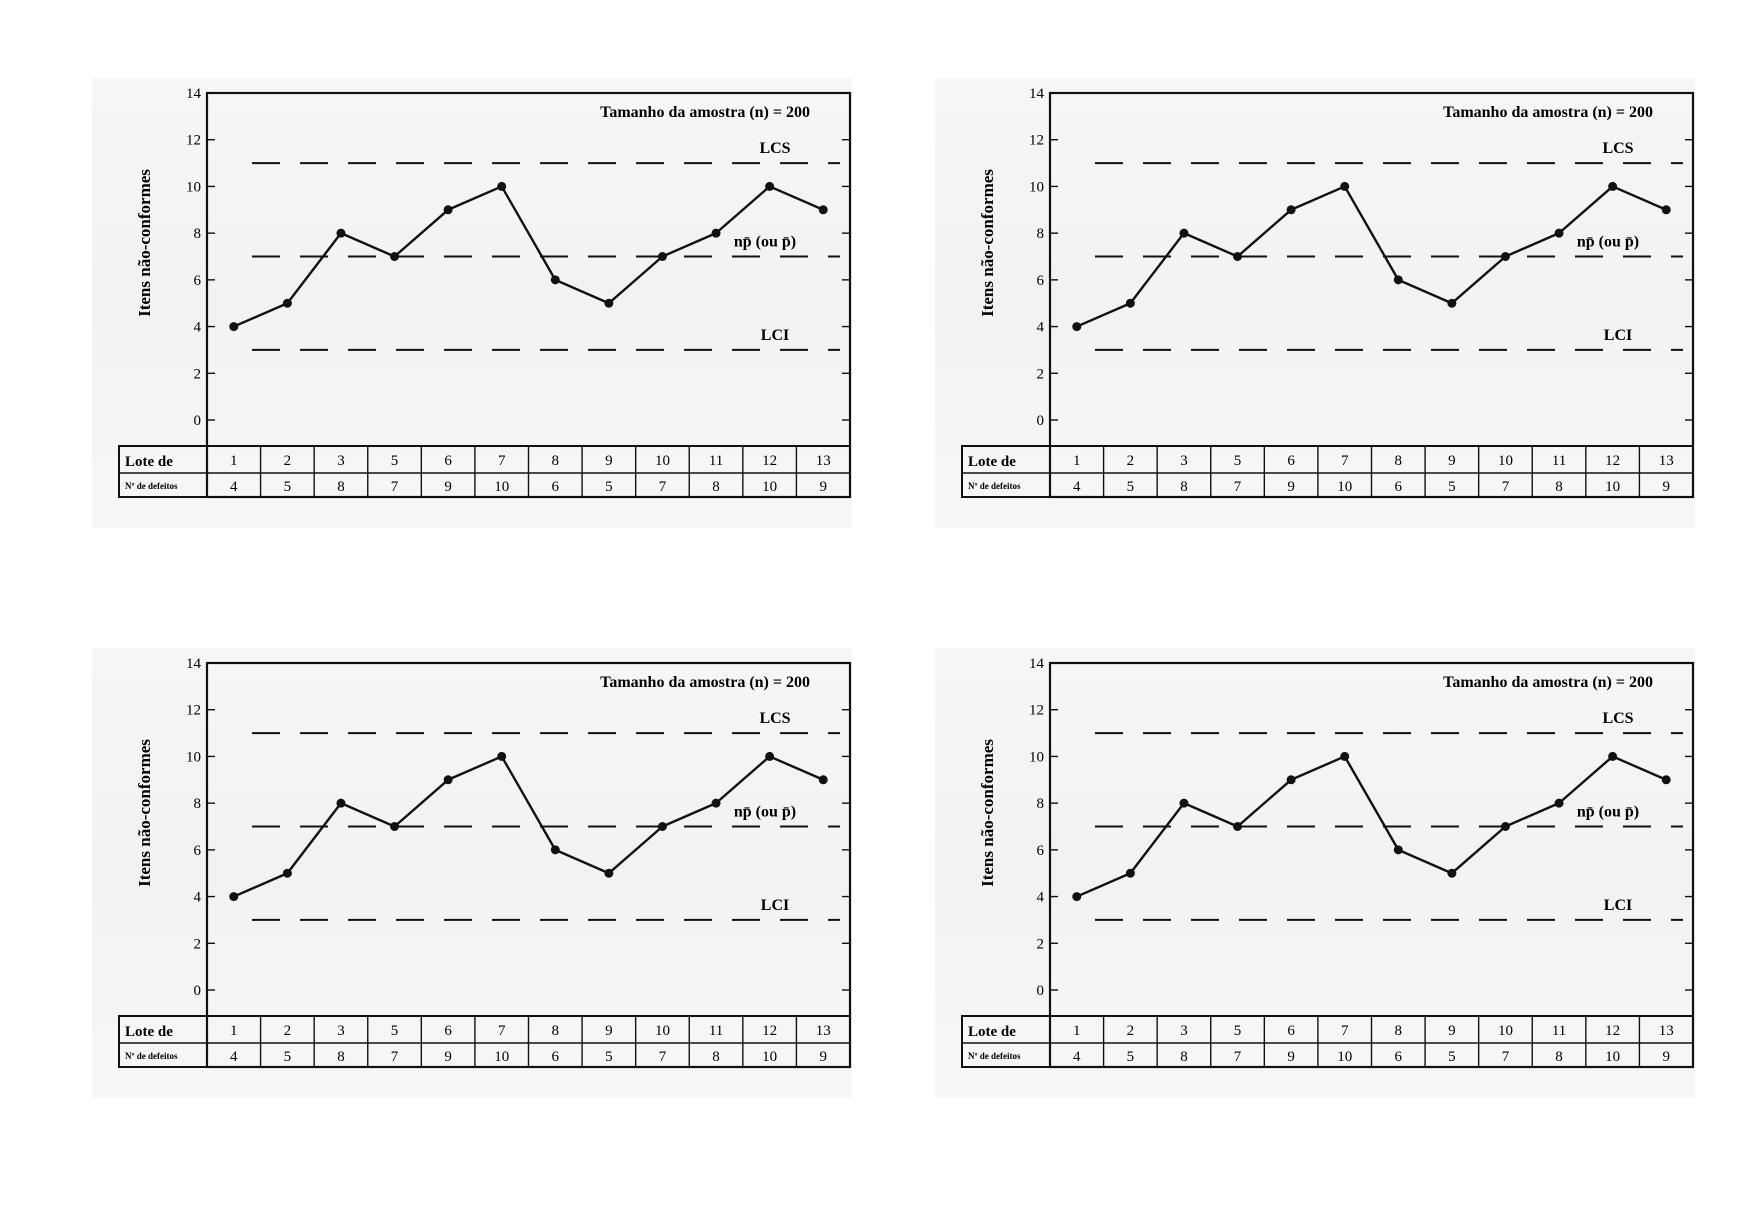 Image resolution: width=1737 pixels, height=1228 pixels. I want to click on table-row-label-defects: Nº de defeitos, so click(151, 486).